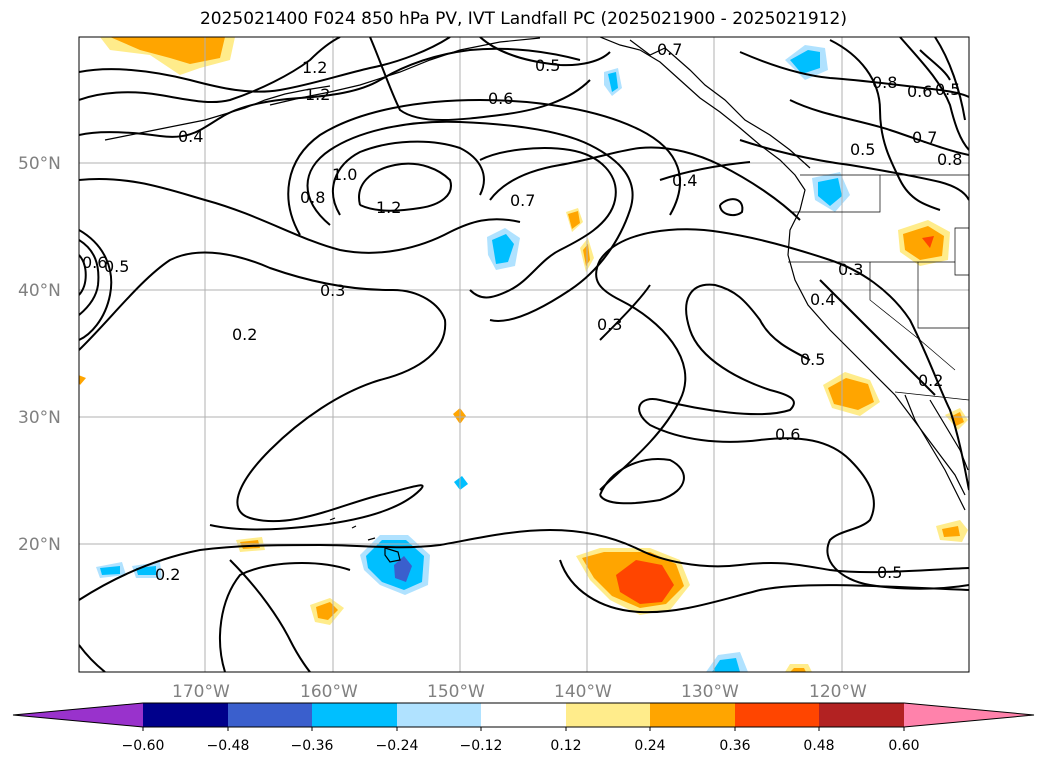  I want to click on idaho-border, so click(961, 251).